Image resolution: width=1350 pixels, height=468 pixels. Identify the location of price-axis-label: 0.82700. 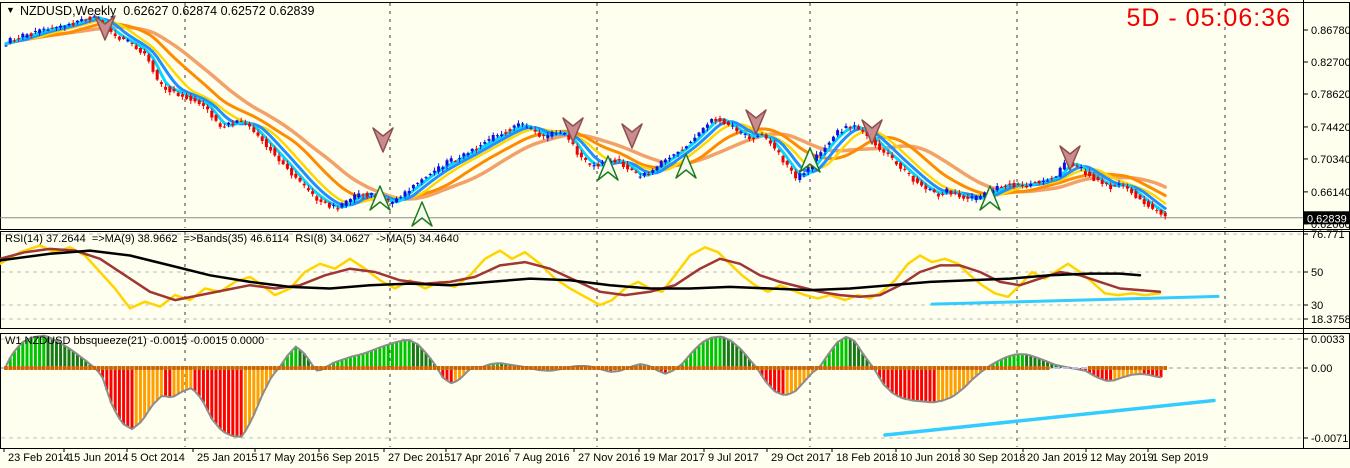
(1330, 63).